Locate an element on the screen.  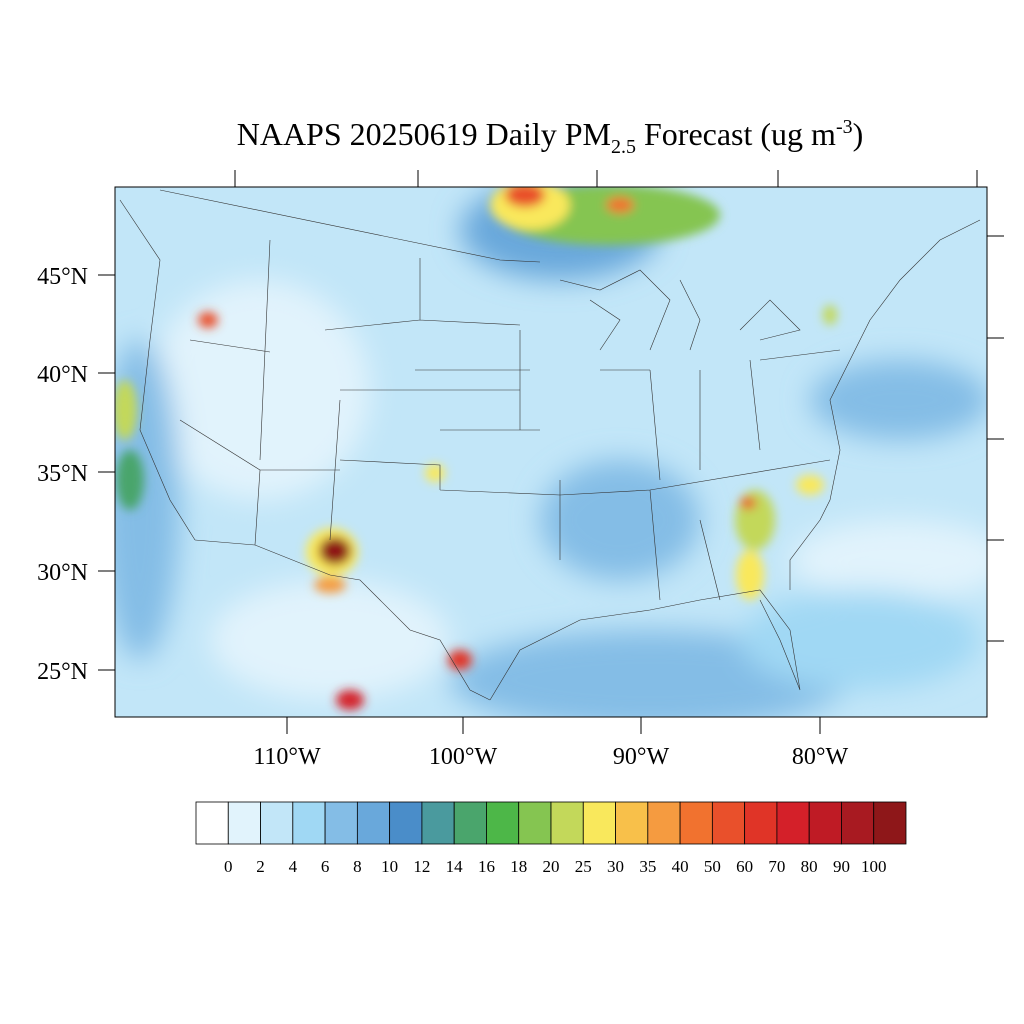
colorbar-label: 0 is located at coordinates (228, 866).